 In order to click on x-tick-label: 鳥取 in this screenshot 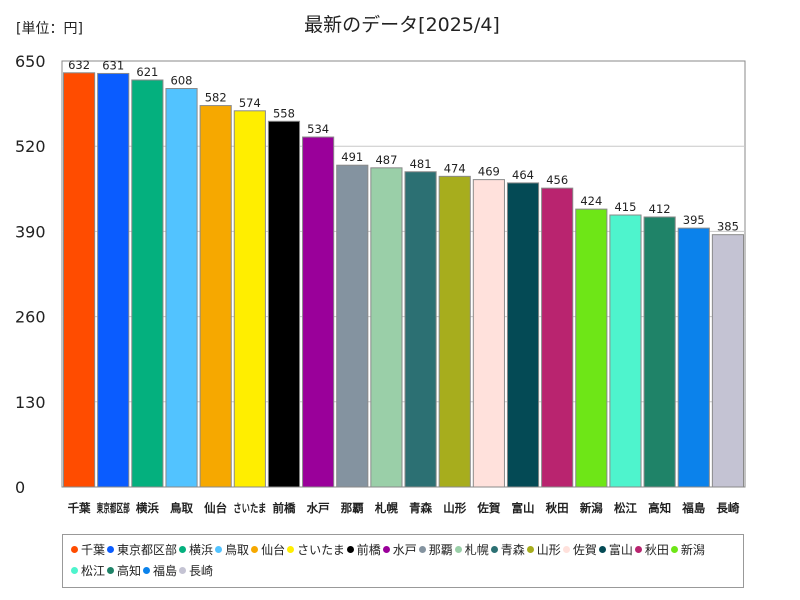, I will do `click(181, 508)`.